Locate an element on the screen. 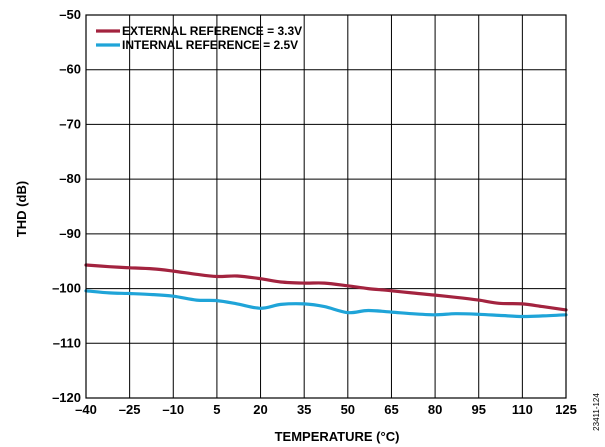  x-tick-label: 65 is located at coordinates (391, 409).